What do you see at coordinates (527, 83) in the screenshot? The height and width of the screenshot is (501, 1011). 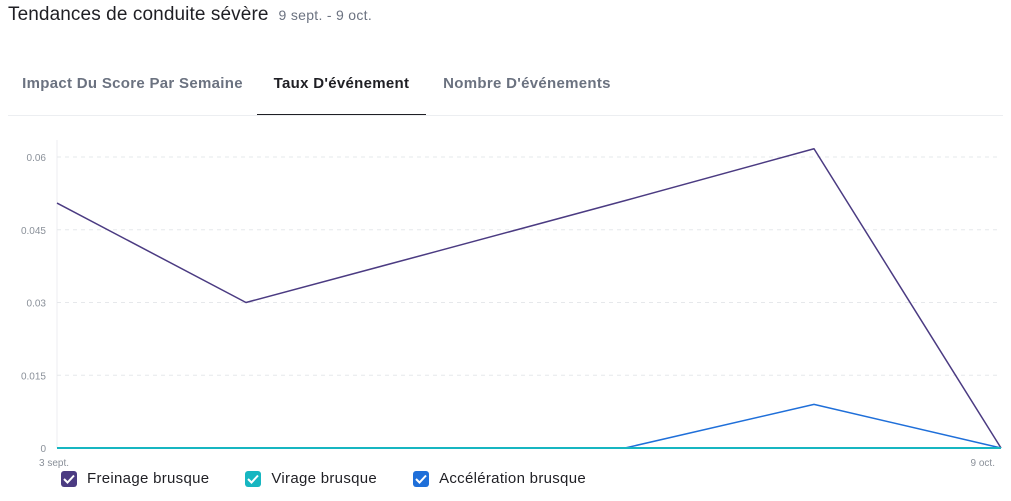 I see `tab-event-count: Nombre D'événements` at bounding box center [527, 83].